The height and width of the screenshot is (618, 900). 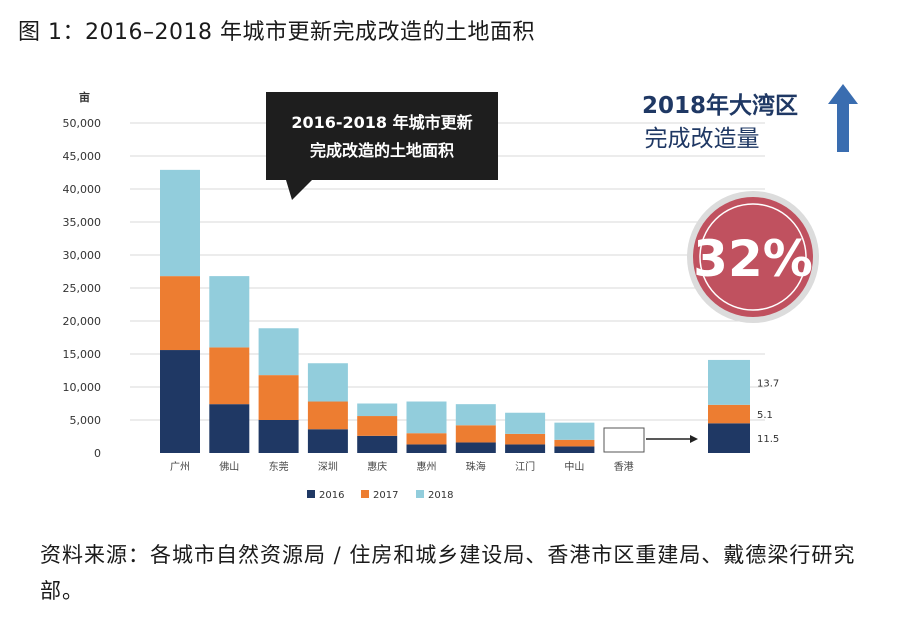 I want to click on highlight-line-2: 完成改造量, so click(x=702, y=139).